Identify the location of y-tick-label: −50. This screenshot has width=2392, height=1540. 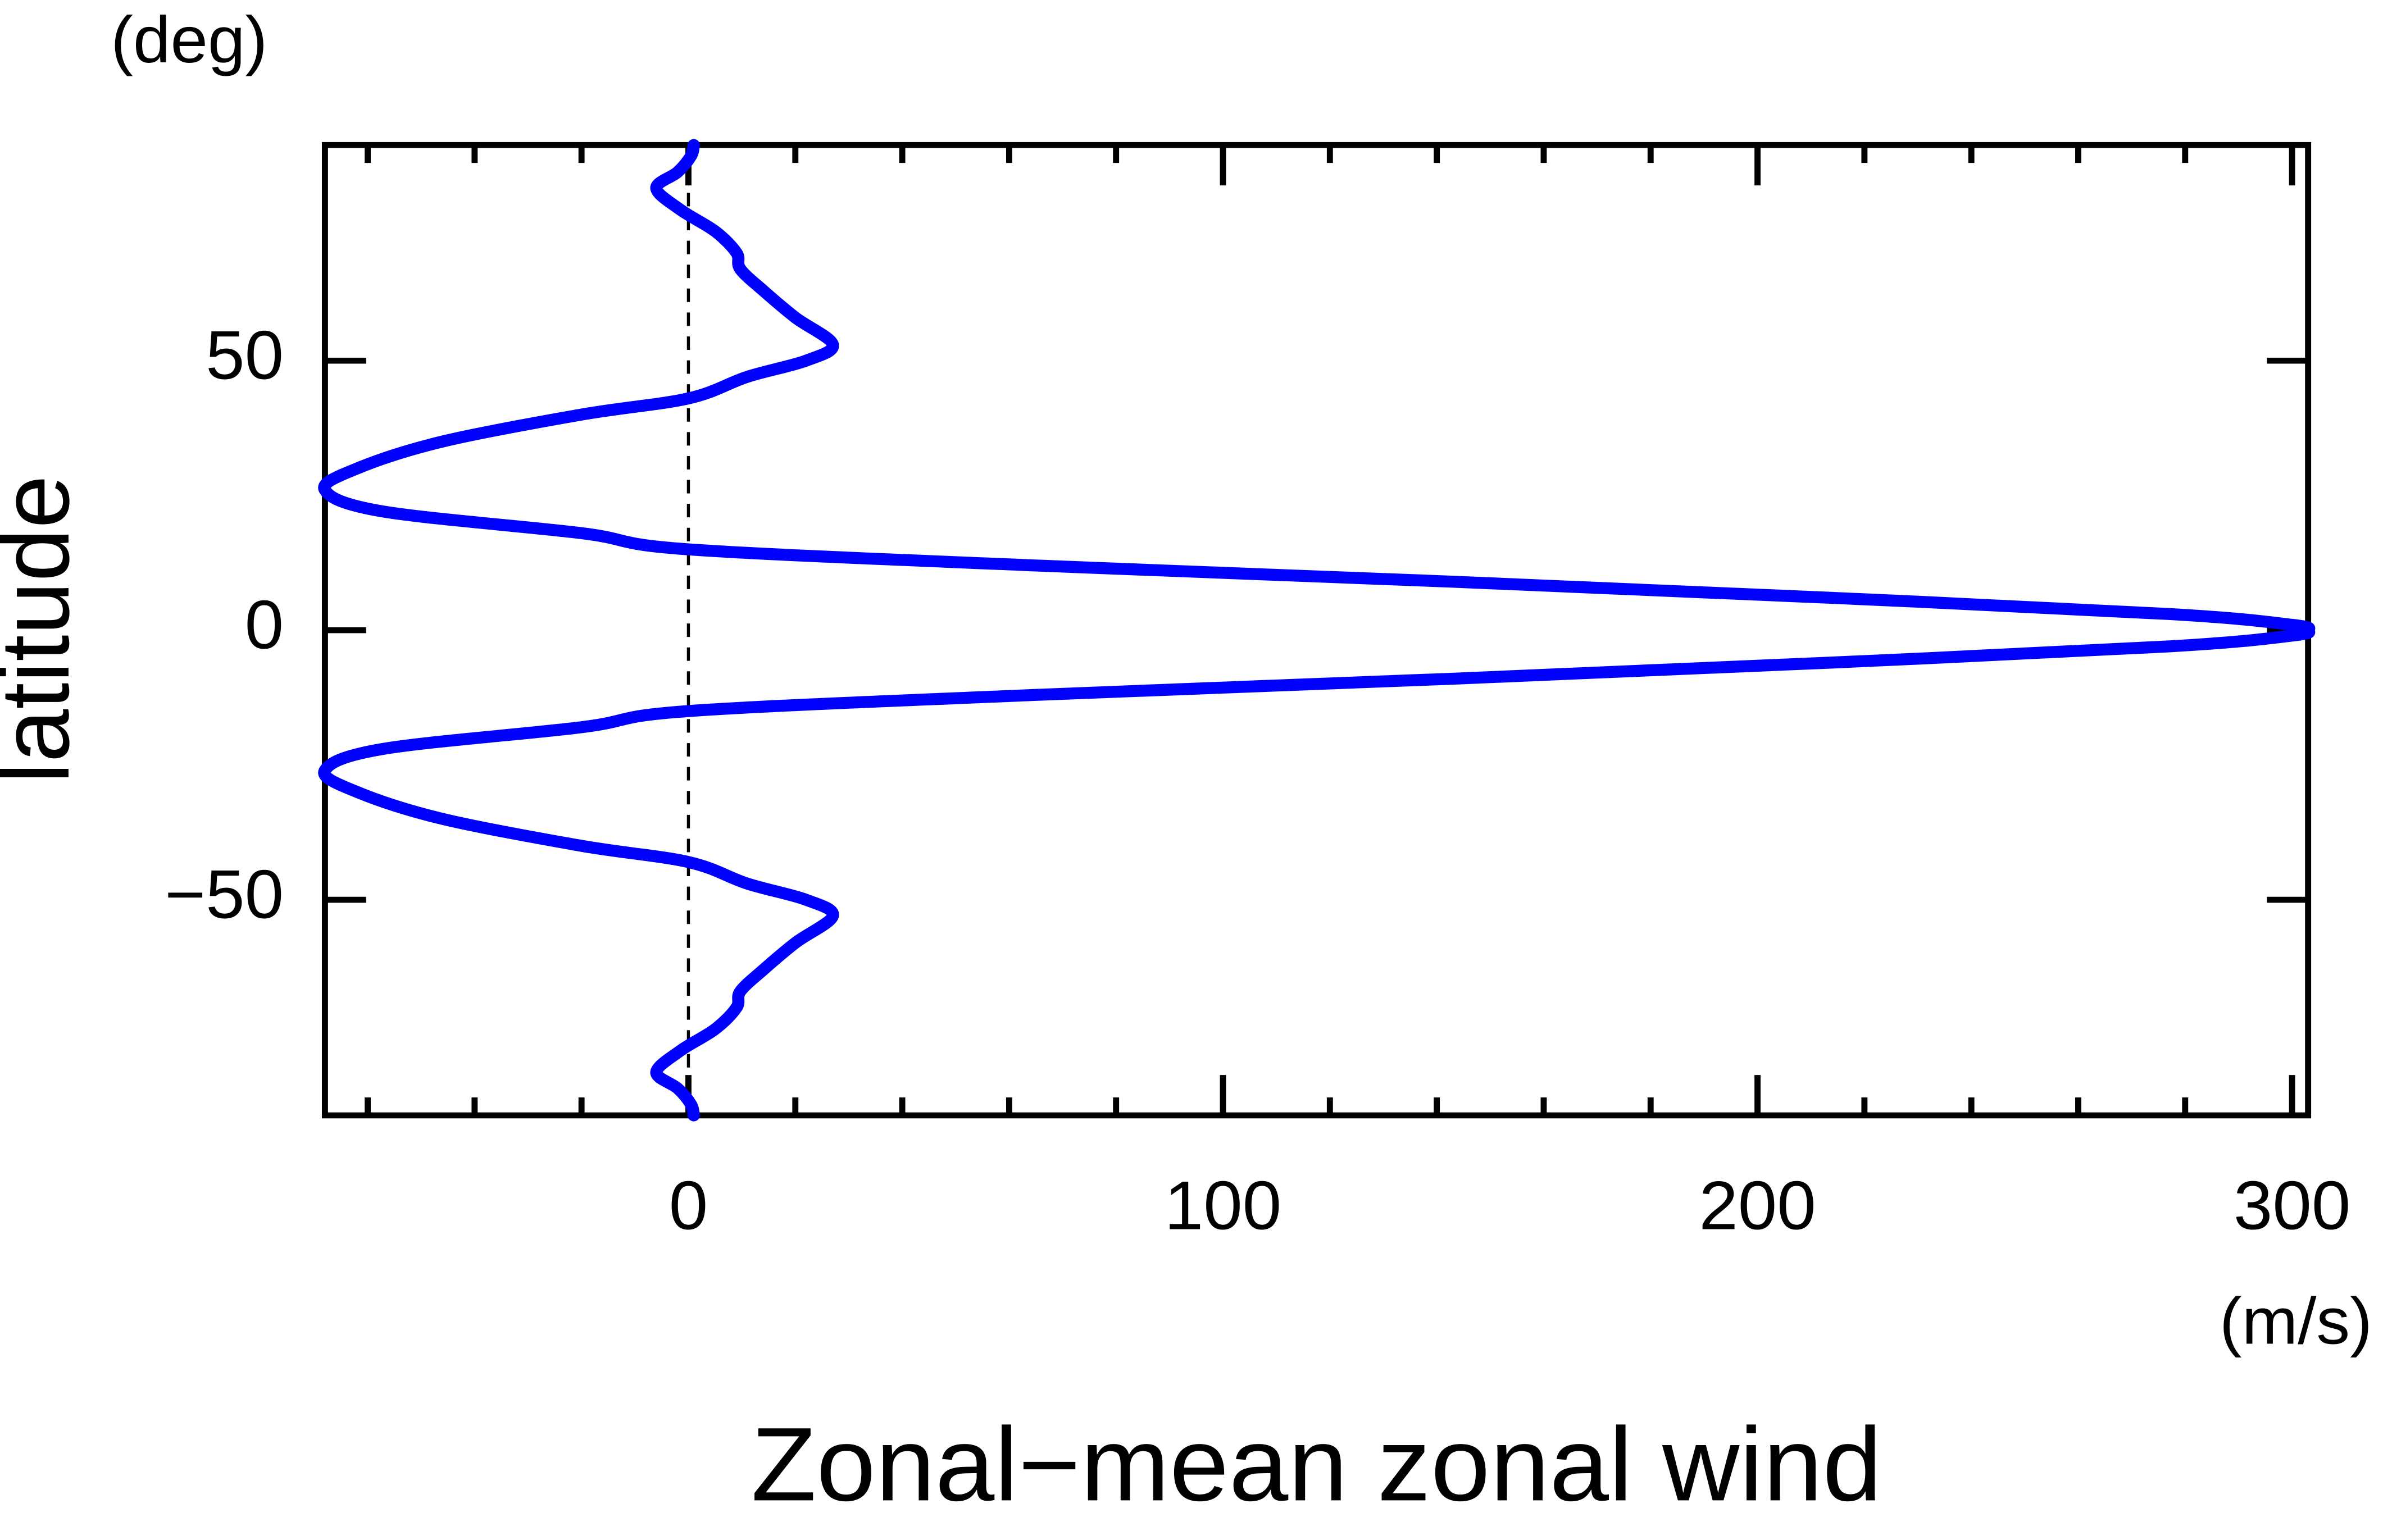
(224, 895).